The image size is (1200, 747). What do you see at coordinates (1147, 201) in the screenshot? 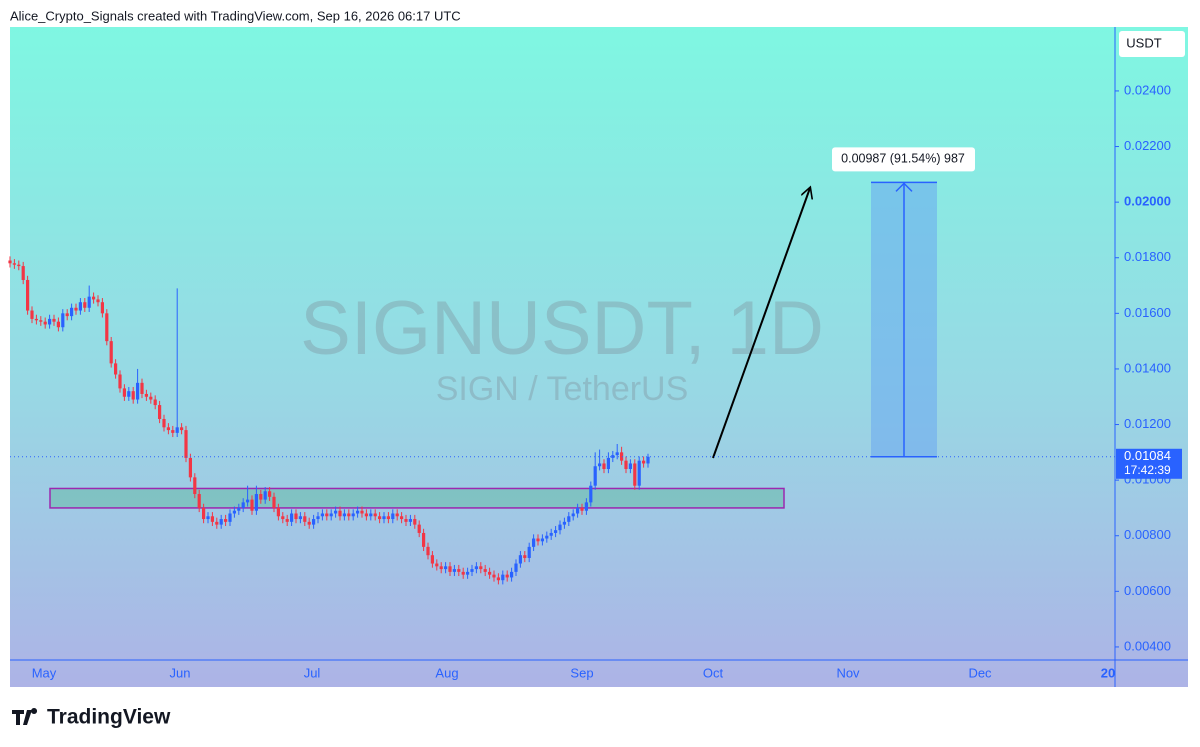
I see `y-tick-label: 0.02000` at bounding box center [1147, 201].